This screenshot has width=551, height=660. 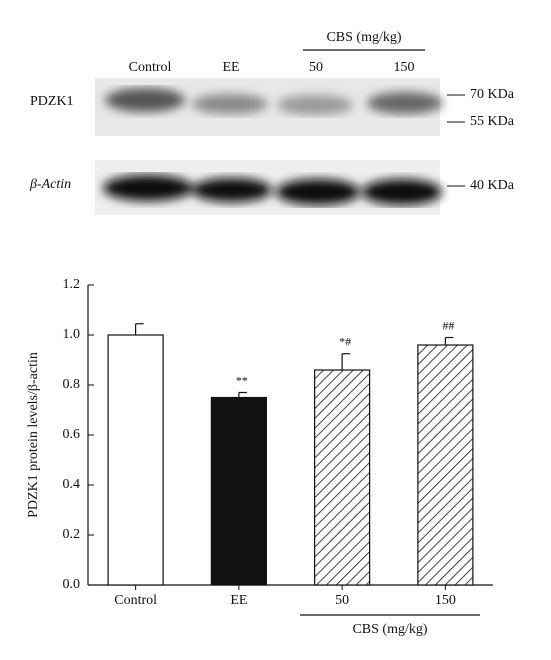 What do you see at coordinates (33, 435) in the screenshot?
I see `y-axis-label: PDZK1 protein levels/β-actin` at bounding box center [33, 435].